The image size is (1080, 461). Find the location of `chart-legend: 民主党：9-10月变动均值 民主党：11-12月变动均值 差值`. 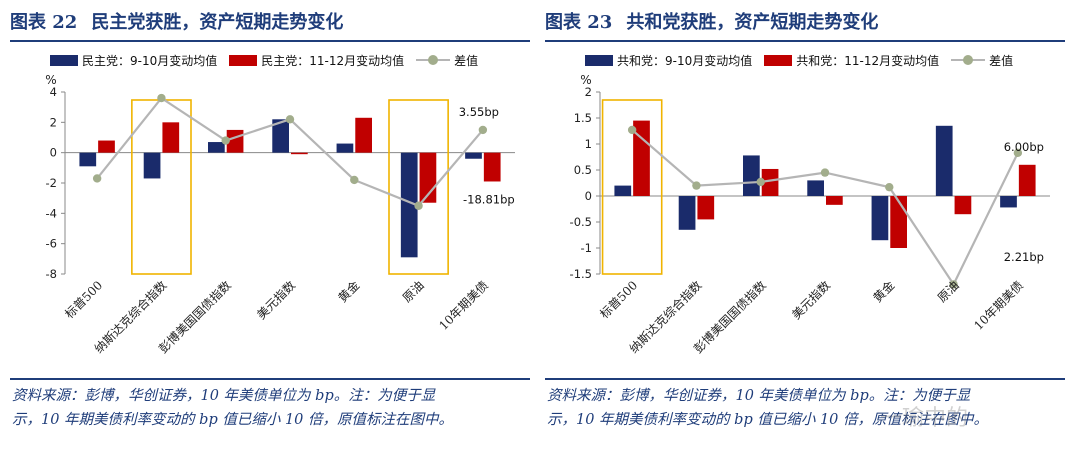

chart-legend: 民主党：9-10月变动均值 民主党：11-12月变动均值 差值 is located at coordinates (270, 60).